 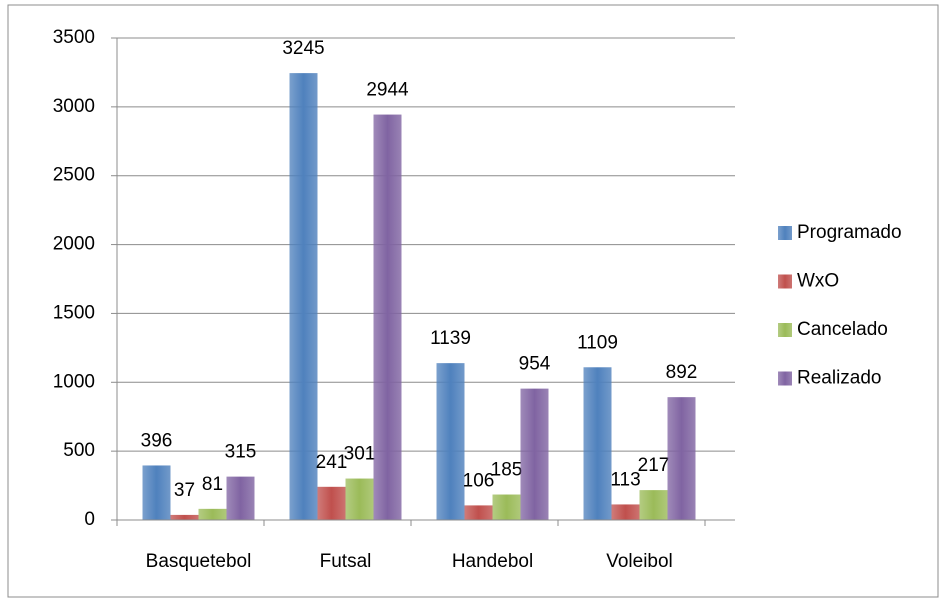 I want to click on data-label: 185, so click(x=507, y=470).